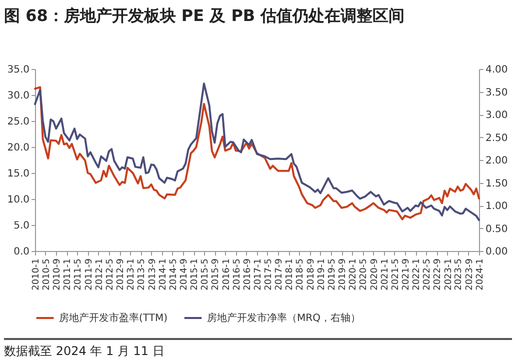 The image size is (516, 363). I want to click on x-tick-label: 2022-9, so click(438, 274).